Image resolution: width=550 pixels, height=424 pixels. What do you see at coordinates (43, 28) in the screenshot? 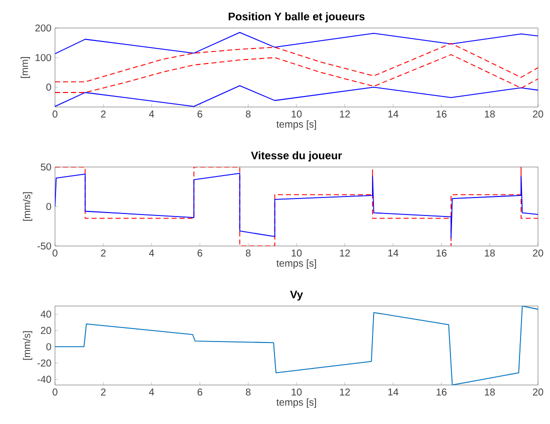
I see `y-tick-label: 200` at bounding box center [43, 28].